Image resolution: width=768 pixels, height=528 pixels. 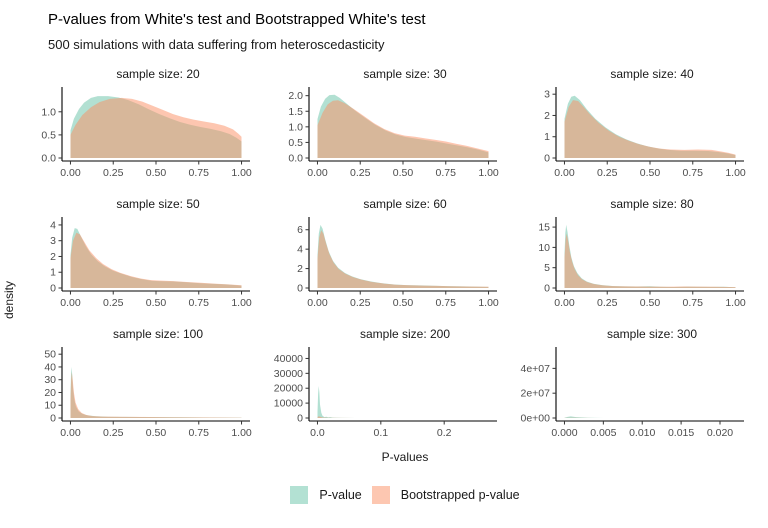 I want to click on y-tick-label: 0e+00, so click(x=536, y=419).